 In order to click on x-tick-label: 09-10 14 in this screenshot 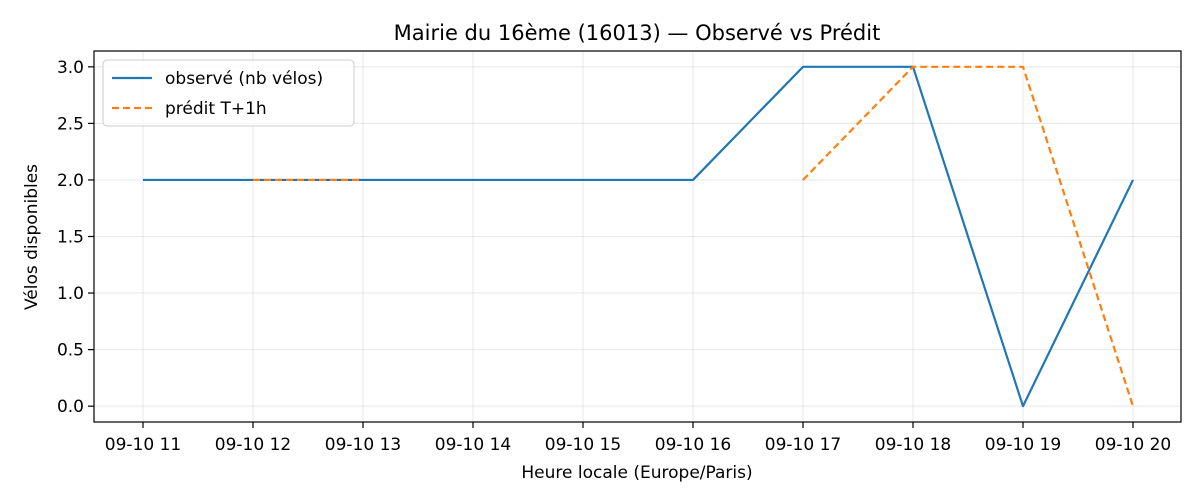, I will do `click(473, 445)`.